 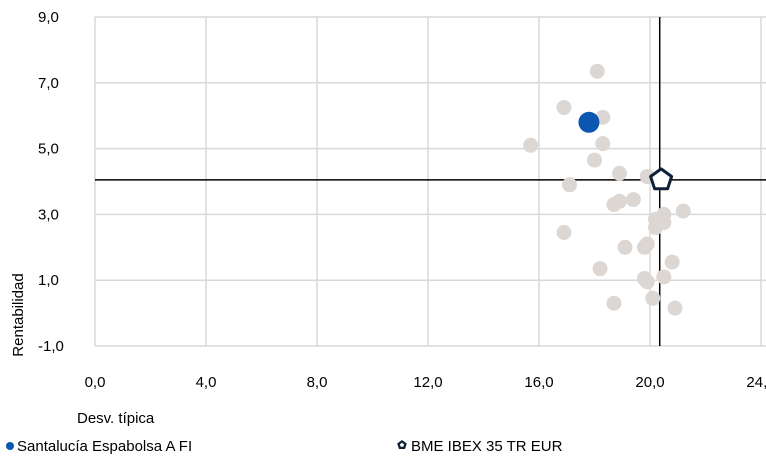 I want to click on y-tick-label: 7,0, so click(x=48, y=83).